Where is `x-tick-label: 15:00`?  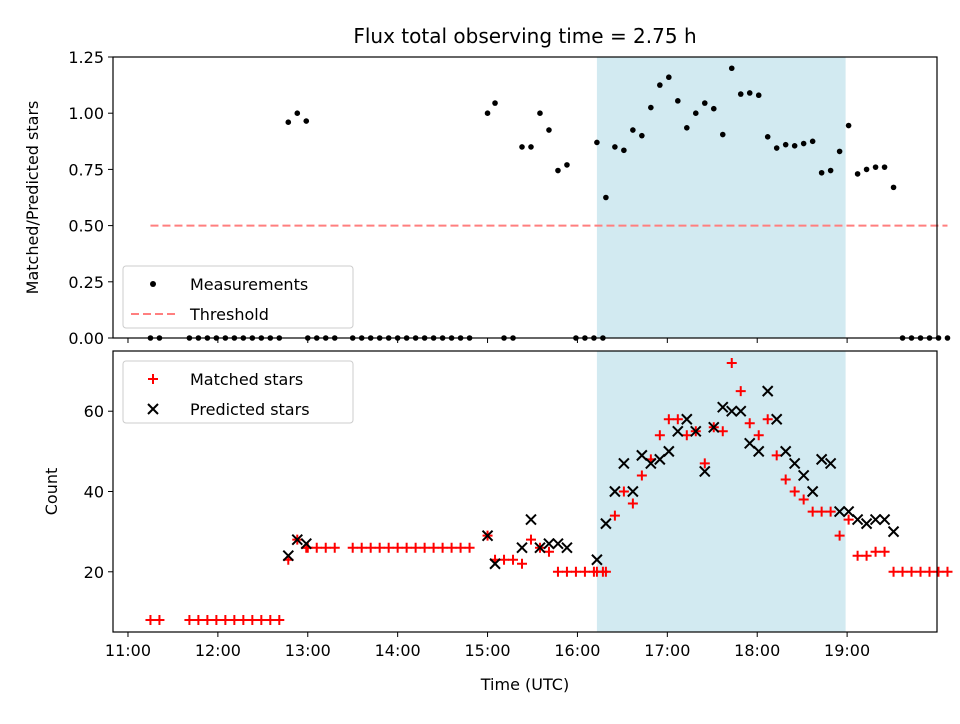 x-tick-label: 15:00 is located at coordinates (487, 650).